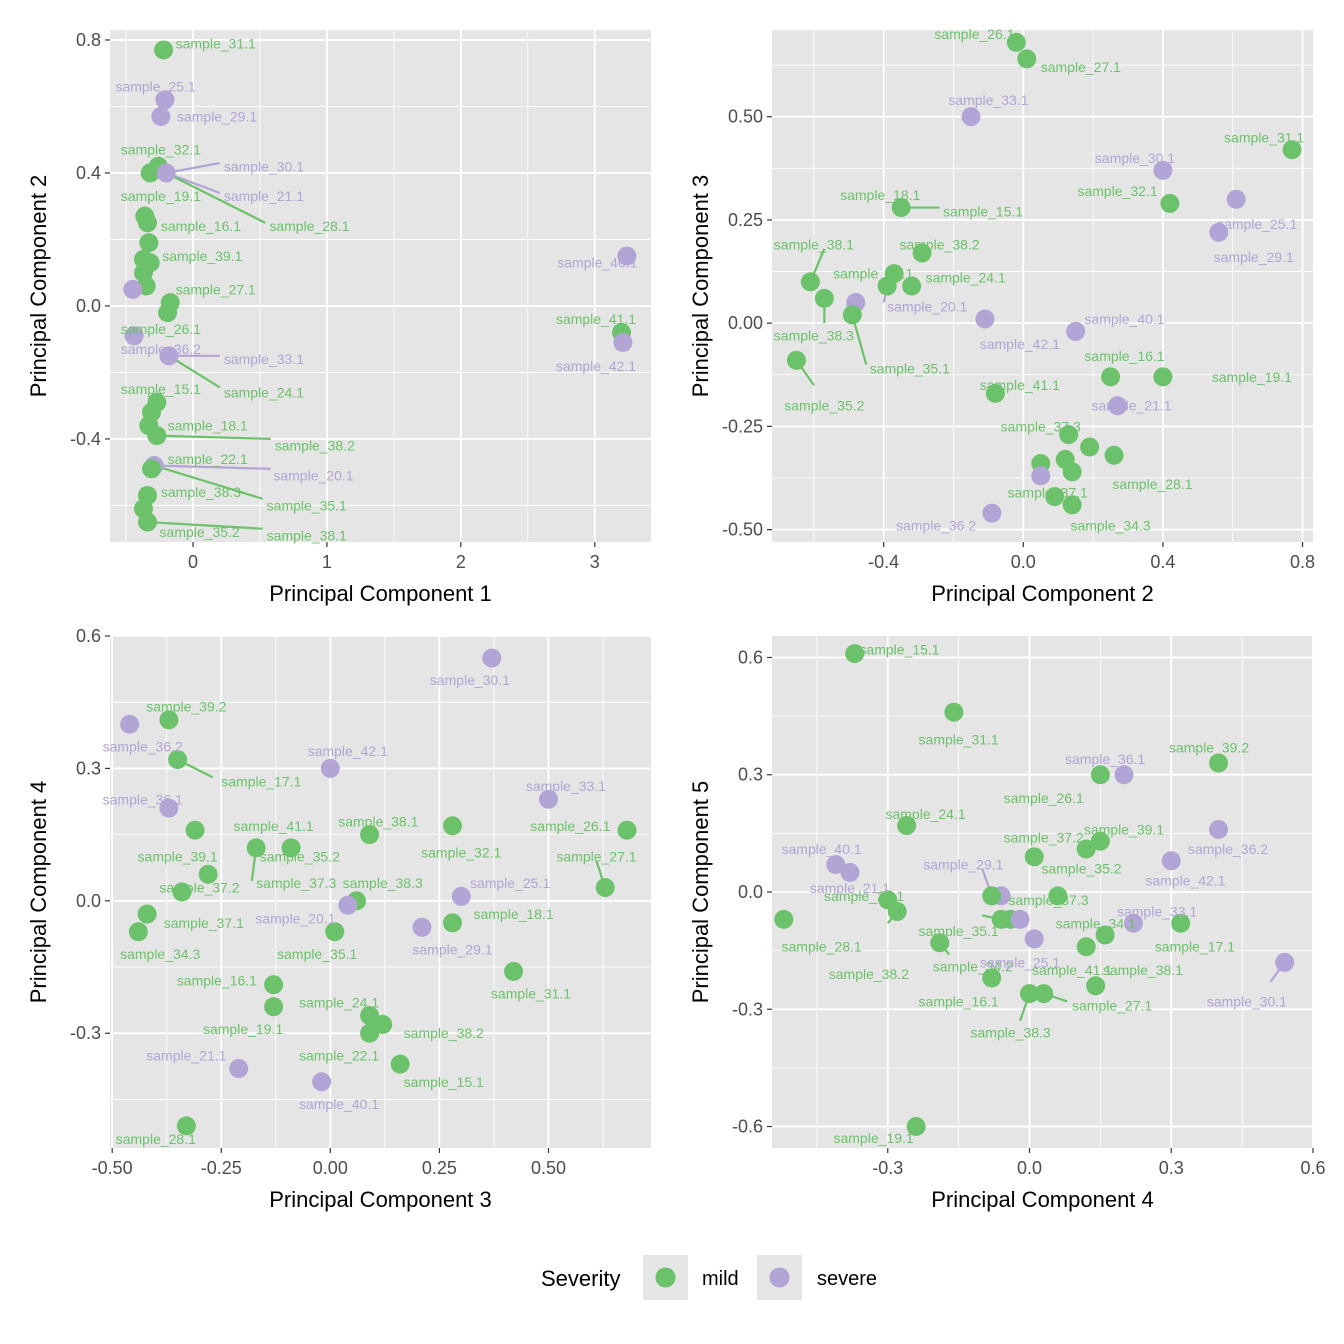  I want to click on point-label: sample_41.1, so click(1072, 970).